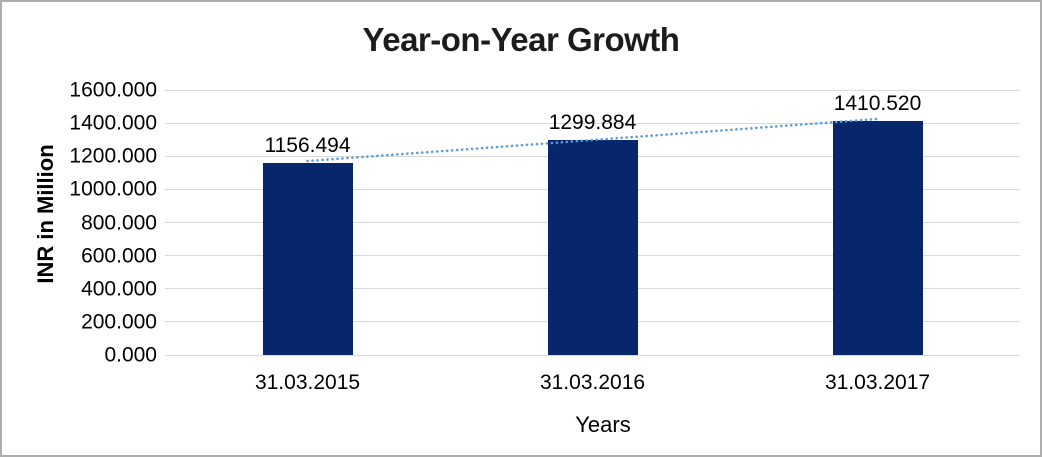  Describe the element at coordinates (592, 382) in the screenshot. I see `x-tick-label: 31.03.2016` at that location.